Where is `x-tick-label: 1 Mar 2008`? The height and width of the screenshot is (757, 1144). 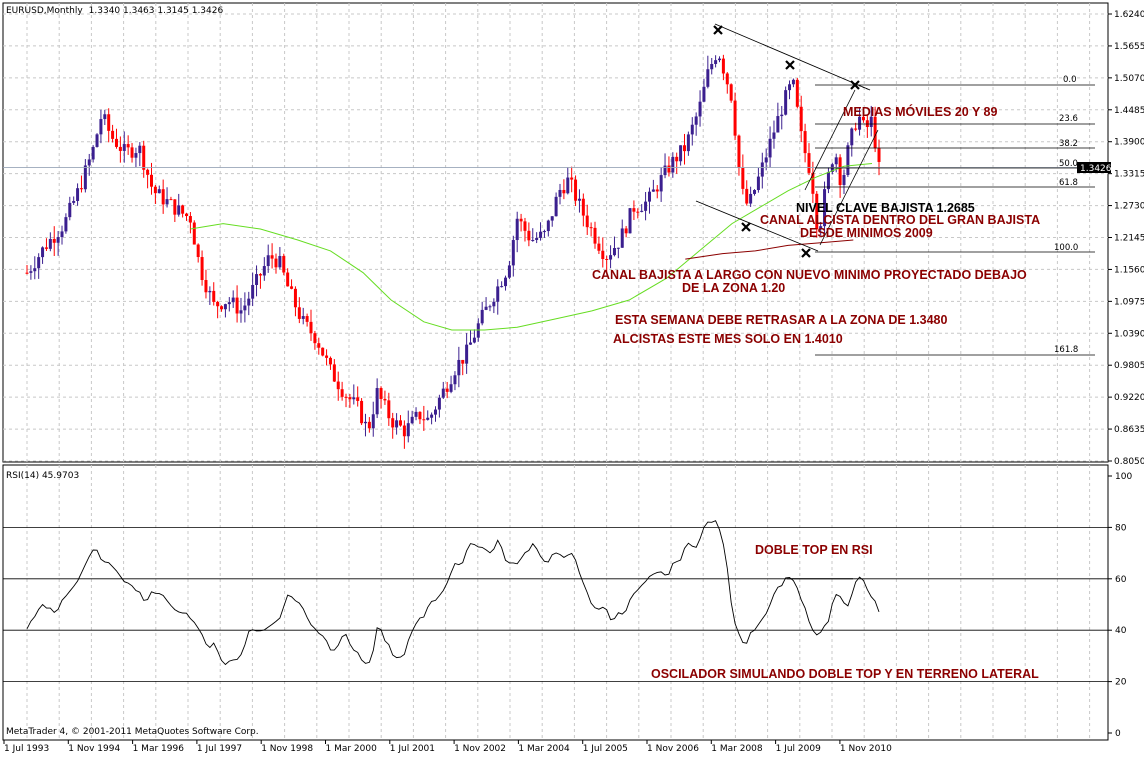 x-tick-label: 1 Mar 2008 is located at coordinates (737, 749).